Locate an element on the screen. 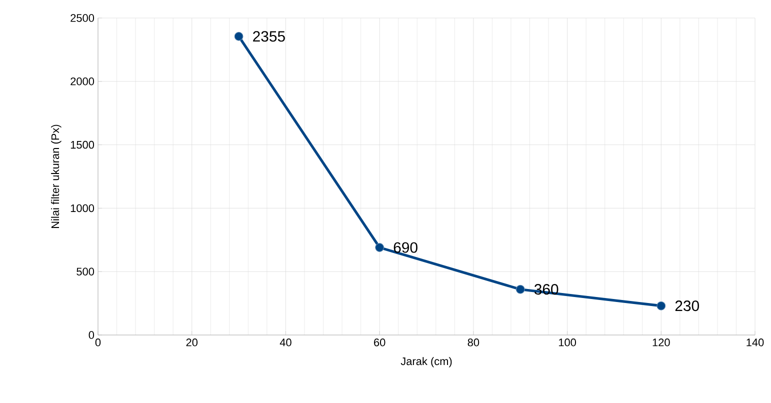 The height and width of the screenshot is (403, 771). data-label: 2355 is located at coordinates (269, 36).